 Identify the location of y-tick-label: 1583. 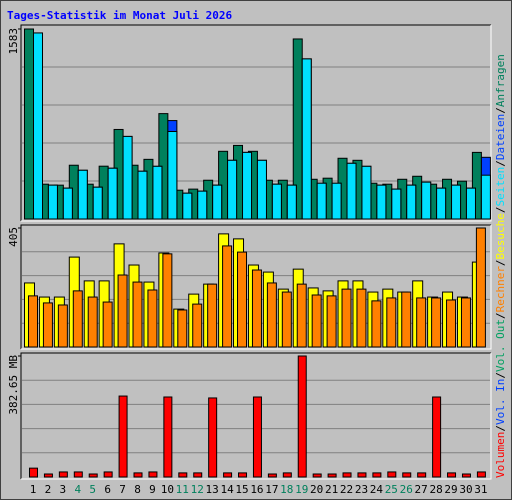
(13, 41).